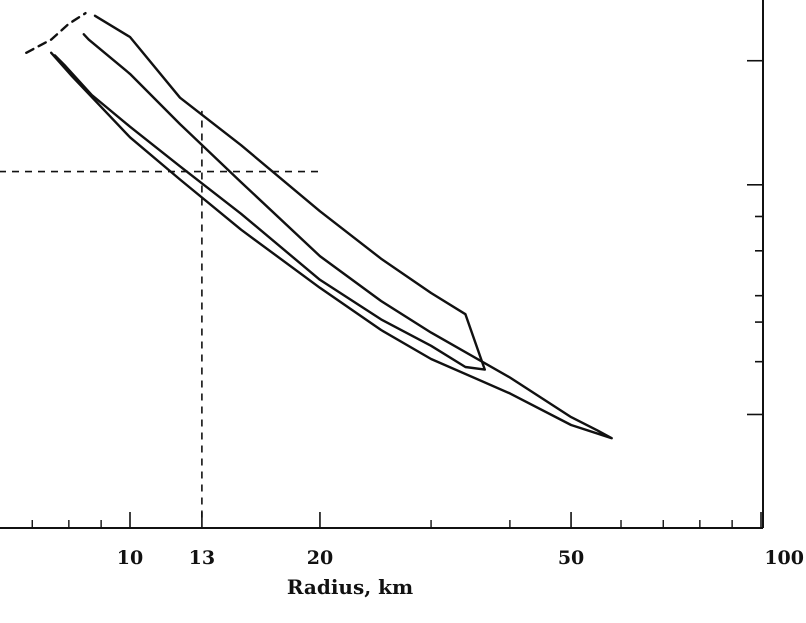 The width and height of the screenshot is (806, 623). What do you see at coordinates (202, 558) in the screenshot?
I see `x-tick-label: 13` at bounding box center [202, 558].